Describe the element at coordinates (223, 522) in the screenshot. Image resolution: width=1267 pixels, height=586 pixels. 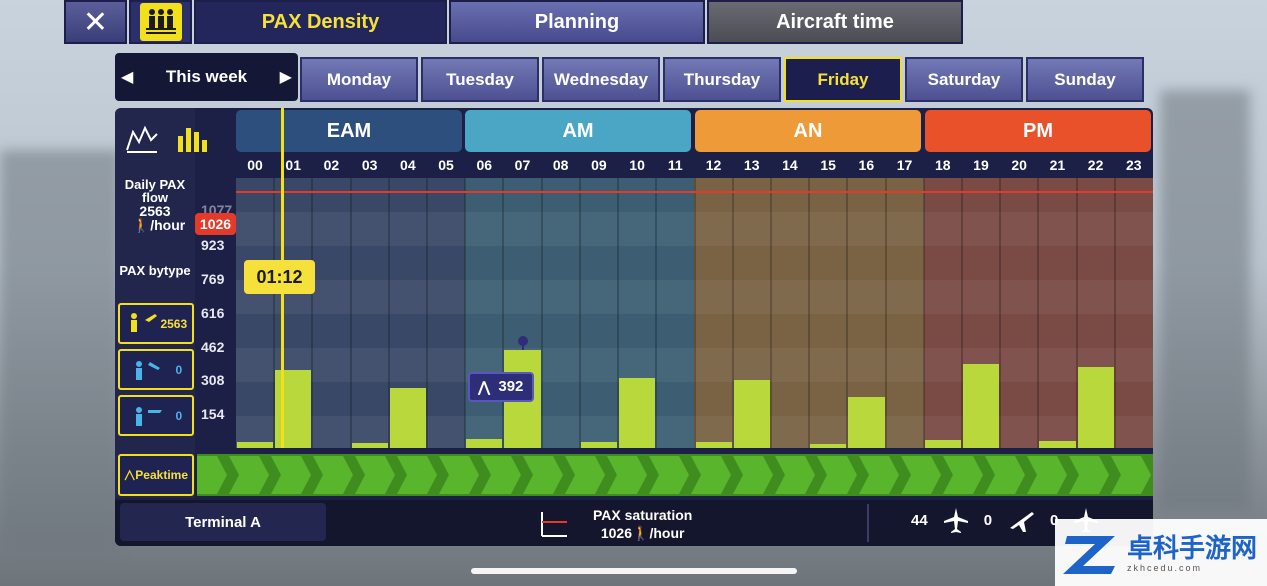
I see `terminal-selector: Terminal A` at that location.